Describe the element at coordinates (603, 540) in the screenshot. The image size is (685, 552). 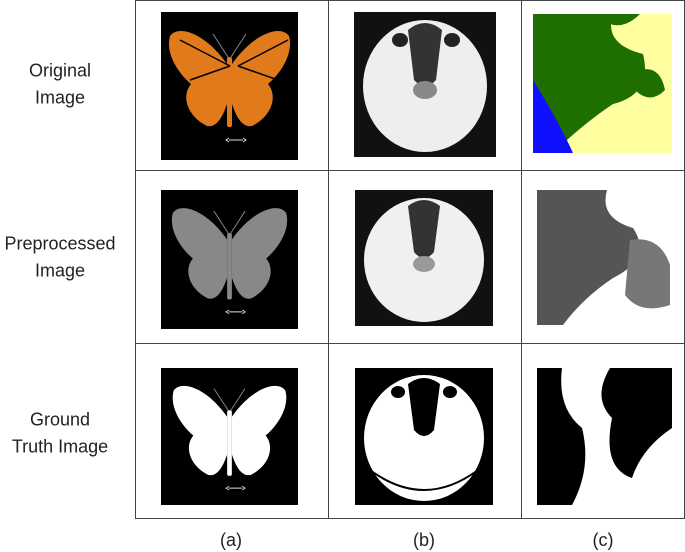
I see `column-label: (c)` at that location.